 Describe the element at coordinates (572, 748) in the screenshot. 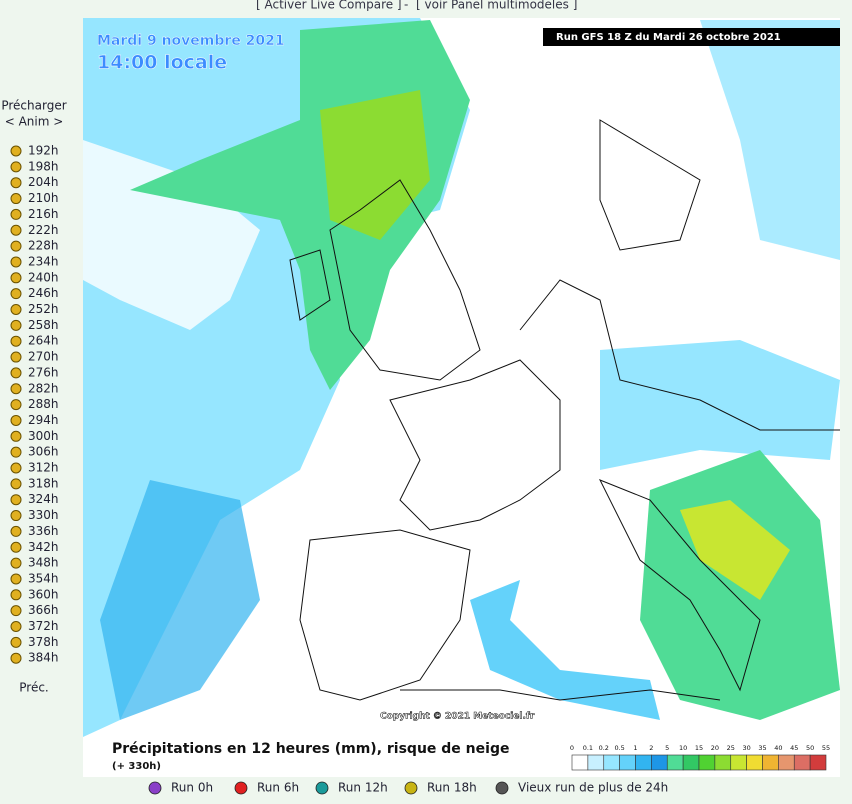

I see `legend-scale-label: 0` at that location.